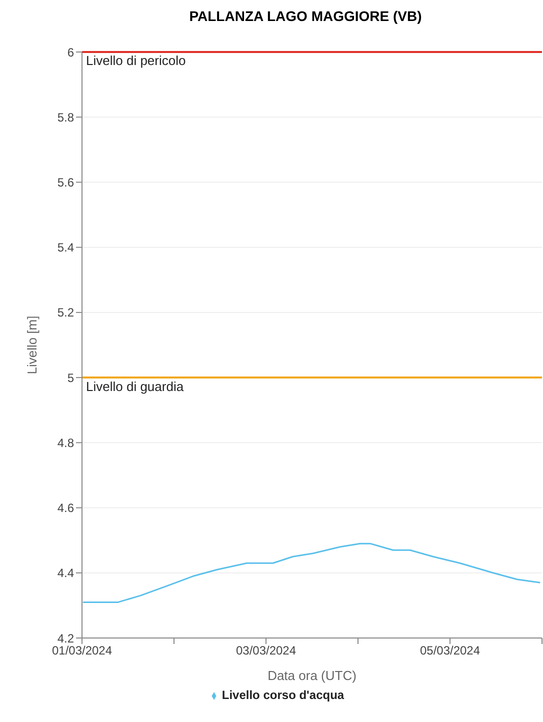 The width and height of the screenshot is (543, 722). What do you see at coordinates (65, 182) in the screenshot?
I see `y-tick-label: 5.6` at bounding box center [65, 182].